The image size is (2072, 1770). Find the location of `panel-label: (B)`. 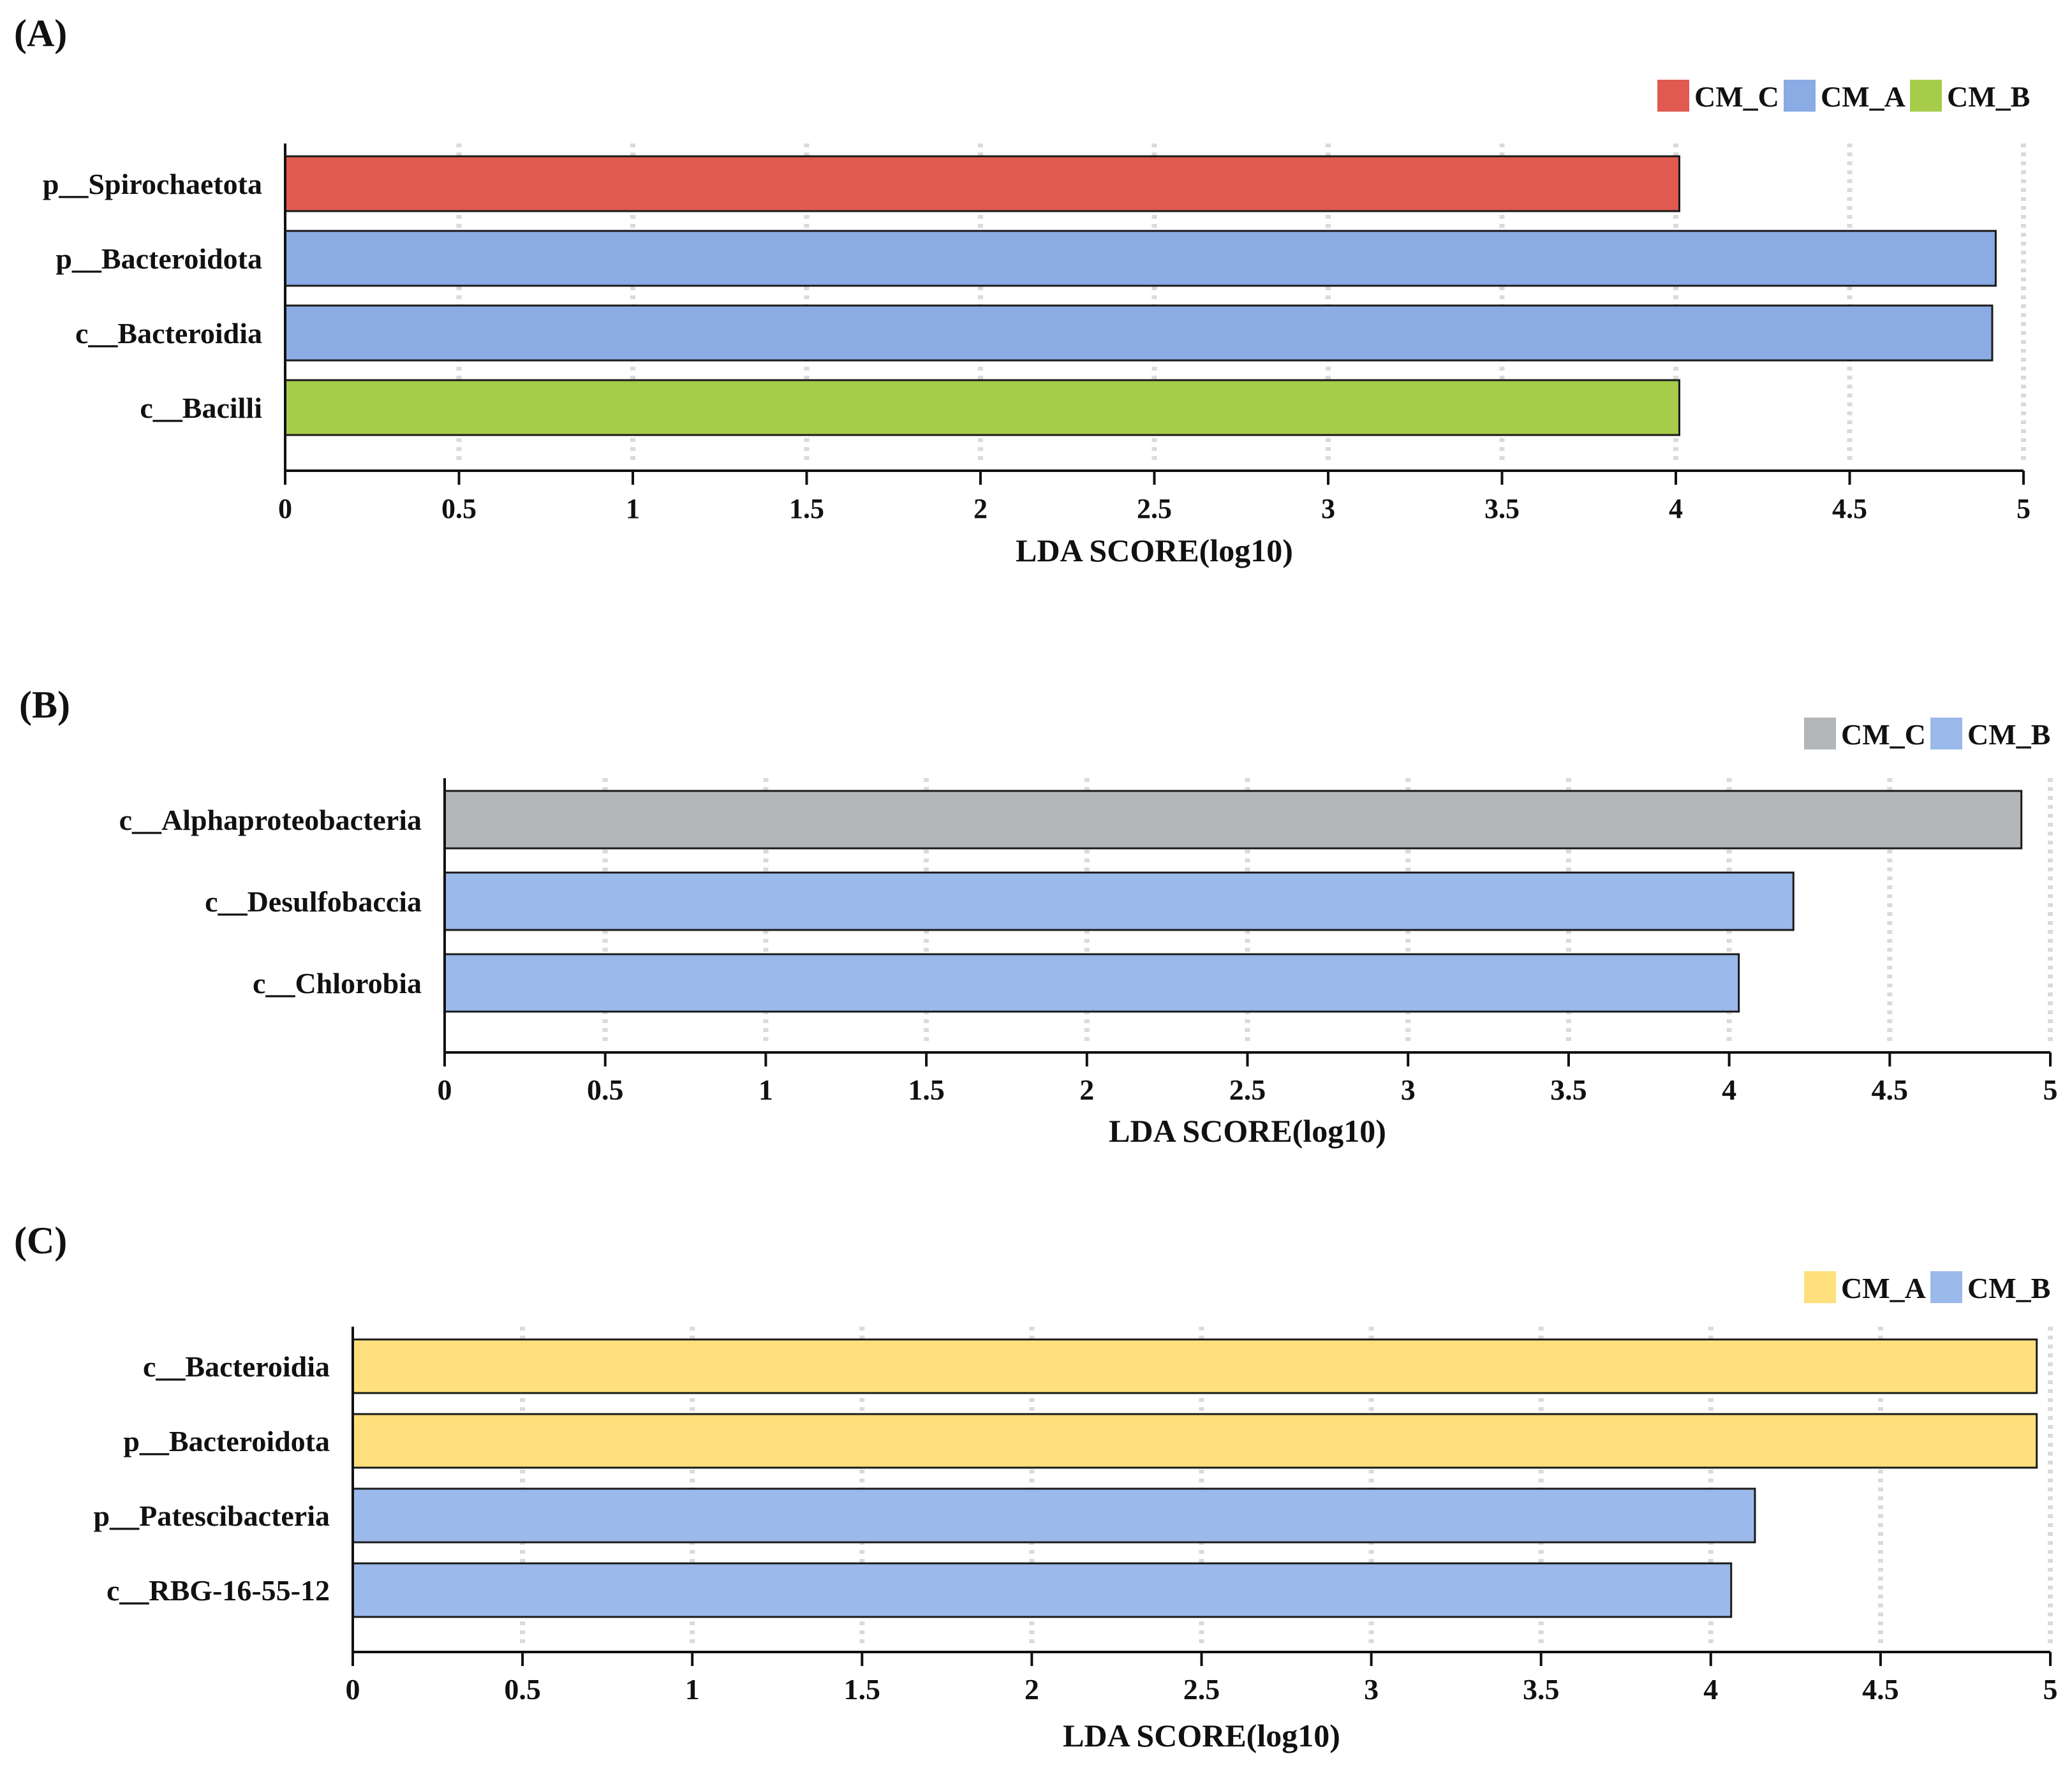

panel-label: (B) is located at coordinates (45, 705).